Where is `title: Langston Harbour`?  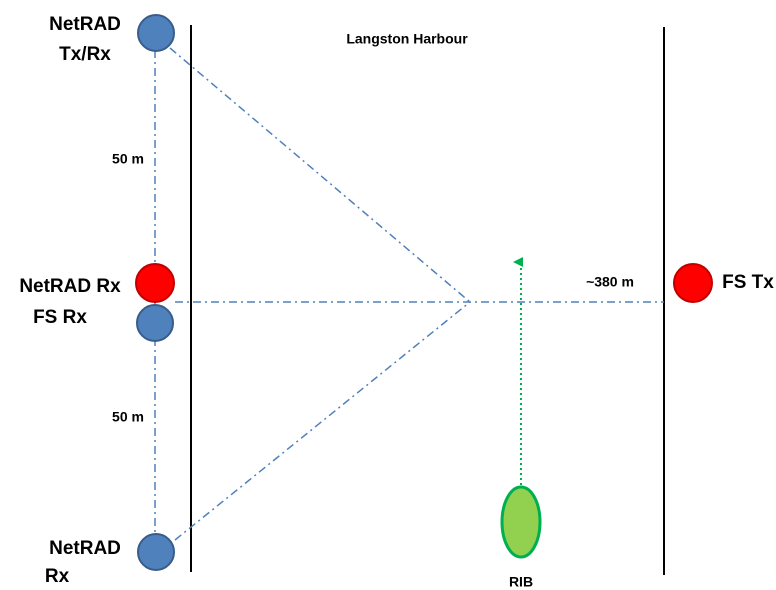
title: Langston Harbour is located at coordinates (407, 39).